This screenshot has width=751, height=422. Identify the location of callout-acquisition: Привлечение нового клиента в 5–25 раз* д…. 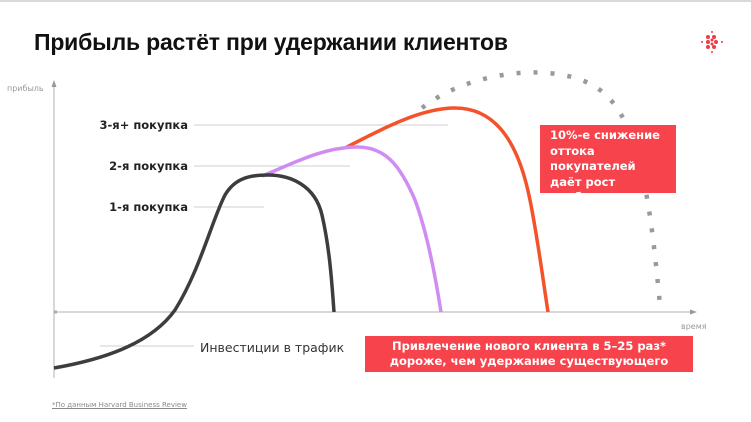
(529, 354).